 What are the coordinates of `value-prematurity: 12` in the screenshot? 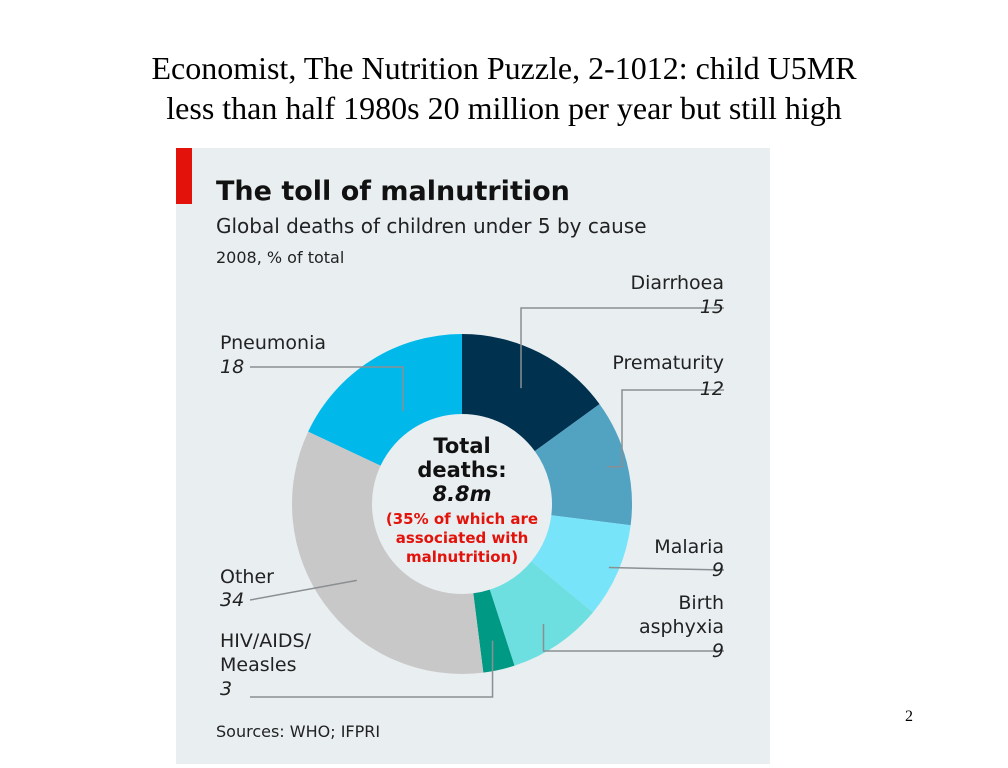 It's located at (711, 389).